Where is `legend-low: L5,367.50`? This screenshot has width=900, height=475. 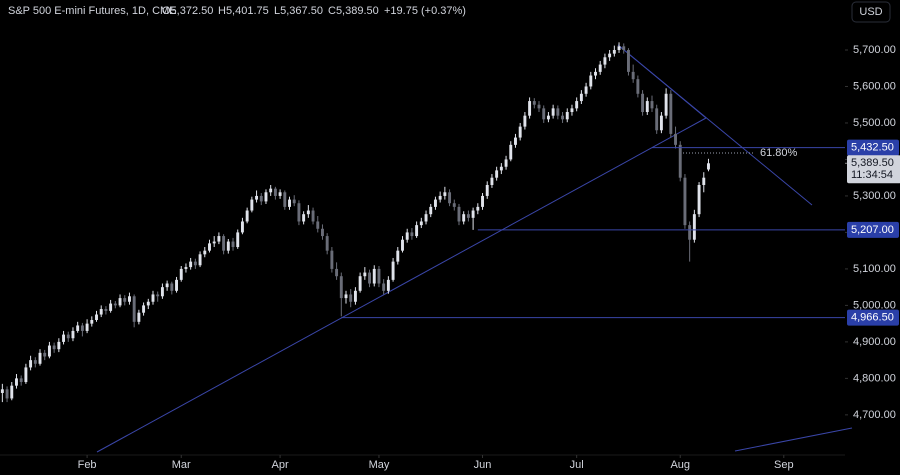 legend-low: L5,367.50 is located at coordinates (298, 11).